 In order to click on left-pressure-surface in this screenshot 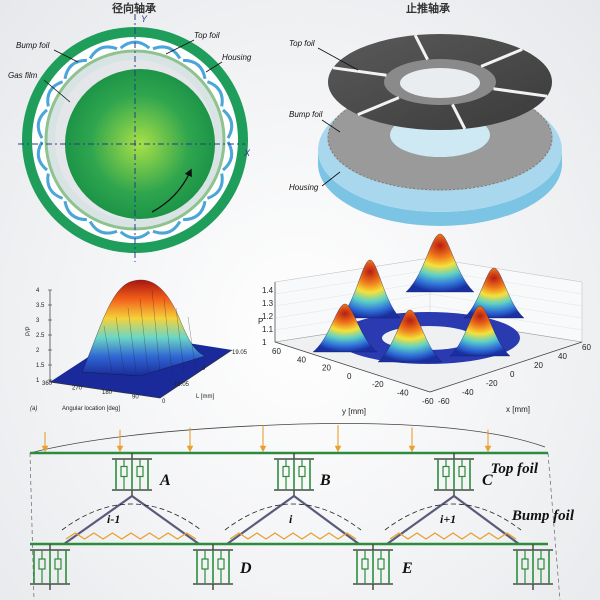, I will do `click(143, 328)`.